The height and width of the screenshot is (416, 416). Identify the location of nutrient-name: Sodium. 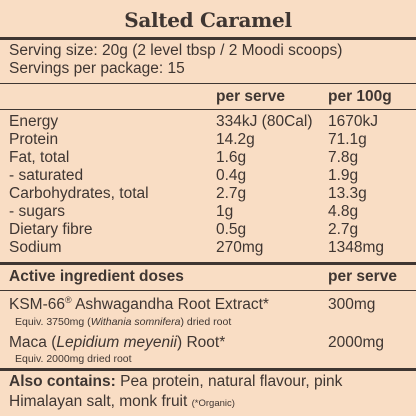
(35, 247).